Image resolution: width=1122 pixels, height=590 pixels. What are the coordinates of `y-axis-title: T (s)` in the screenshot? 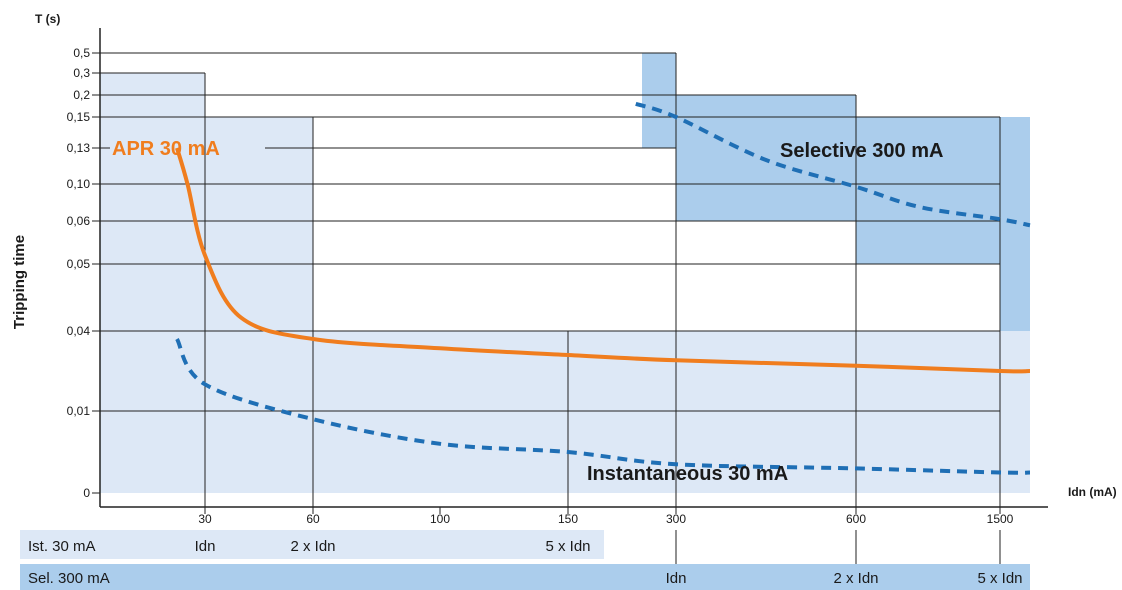 It's located at (47, 19).